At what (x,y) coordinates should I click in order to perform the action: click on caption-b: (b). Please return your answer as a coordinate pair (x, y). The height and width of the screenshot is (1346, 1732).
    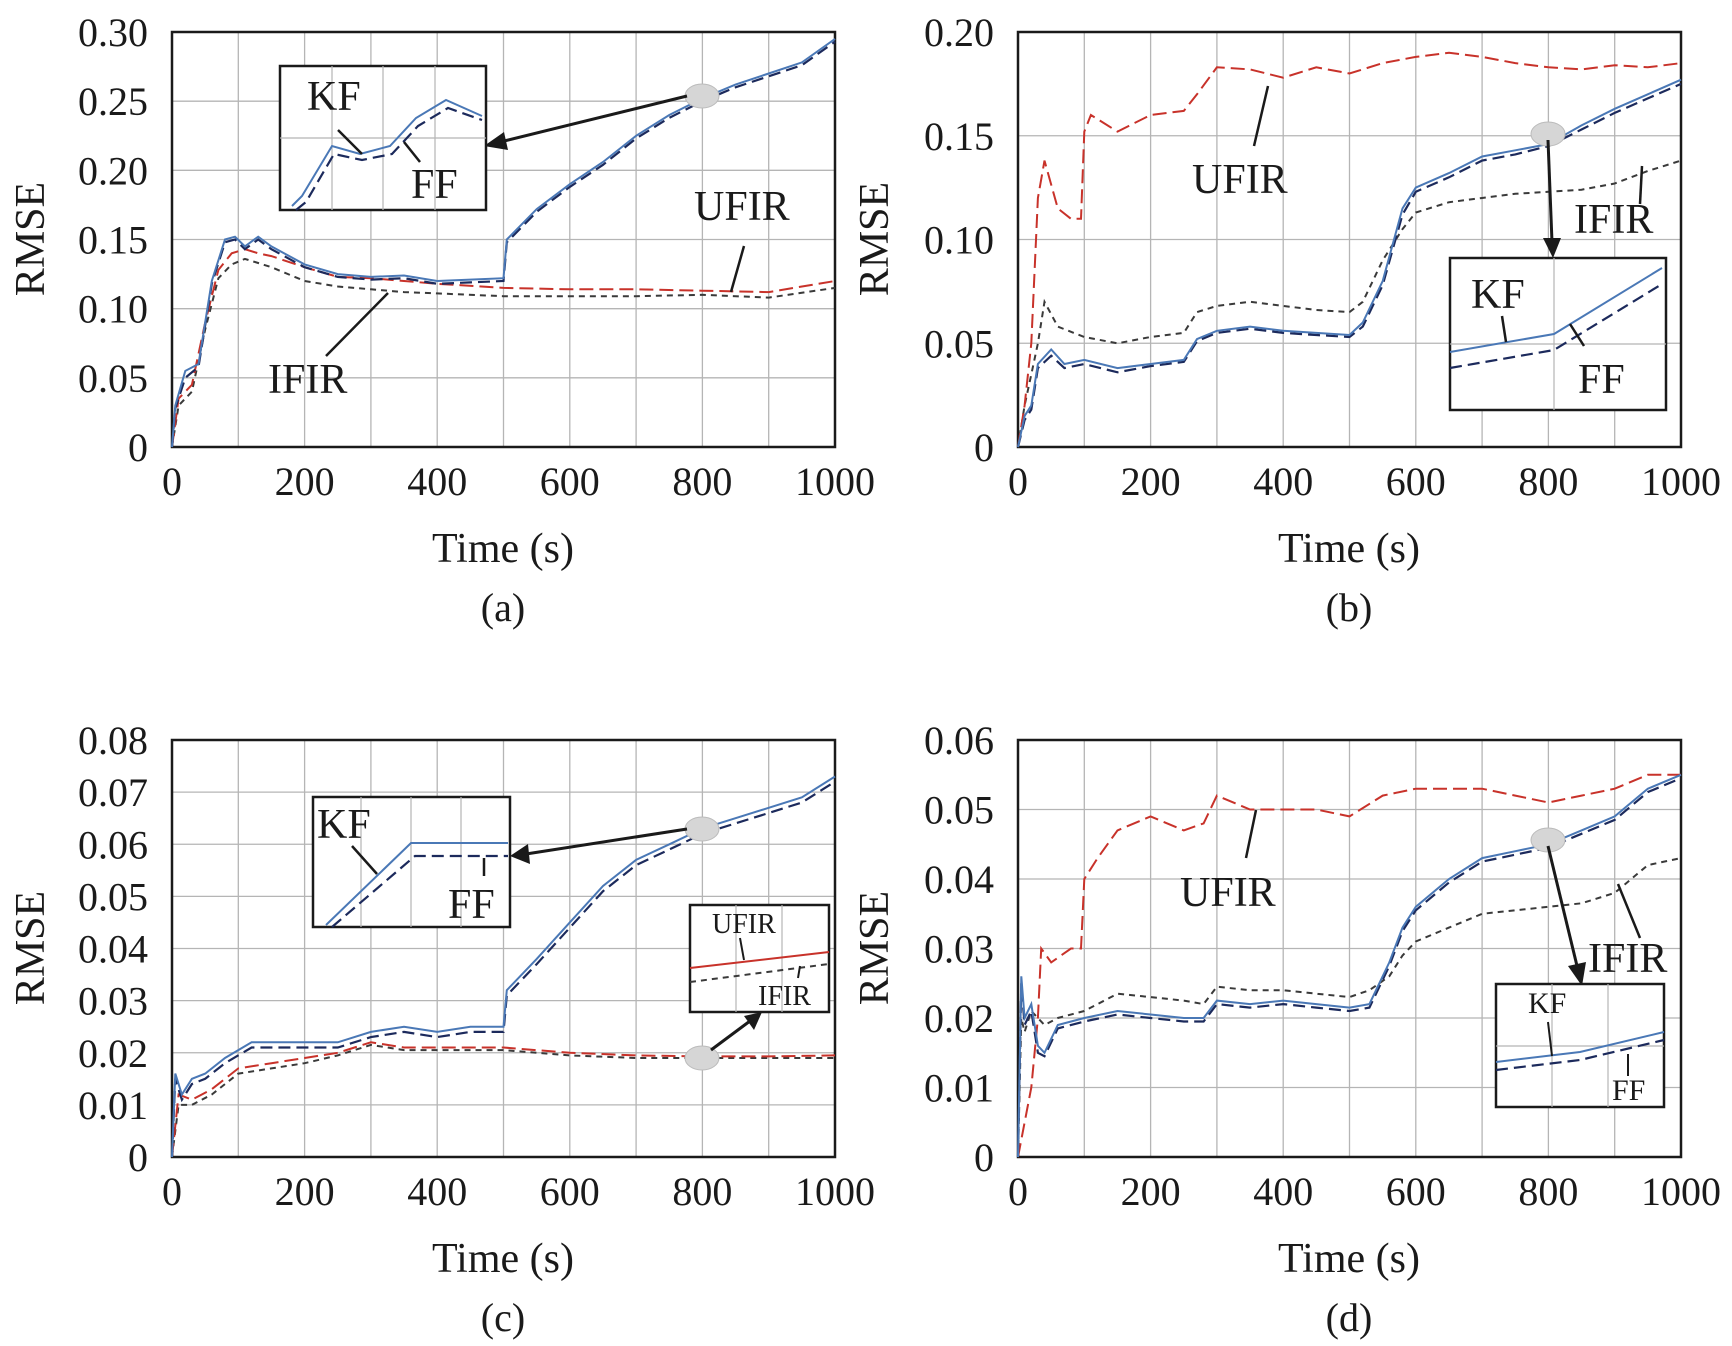
    Looking at the image, I should click on (1349, 607).